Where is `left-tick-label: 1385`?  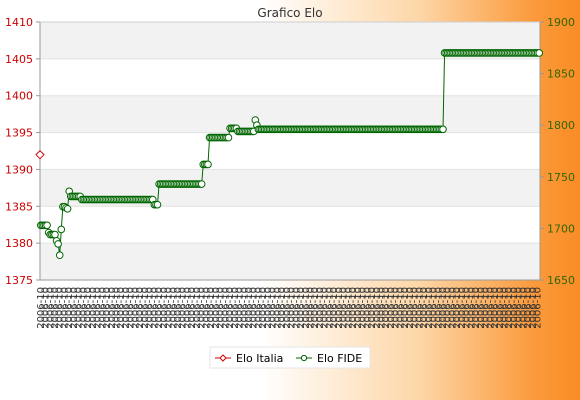
left-tick-label: 1385 is located at coordinates (19, 206).